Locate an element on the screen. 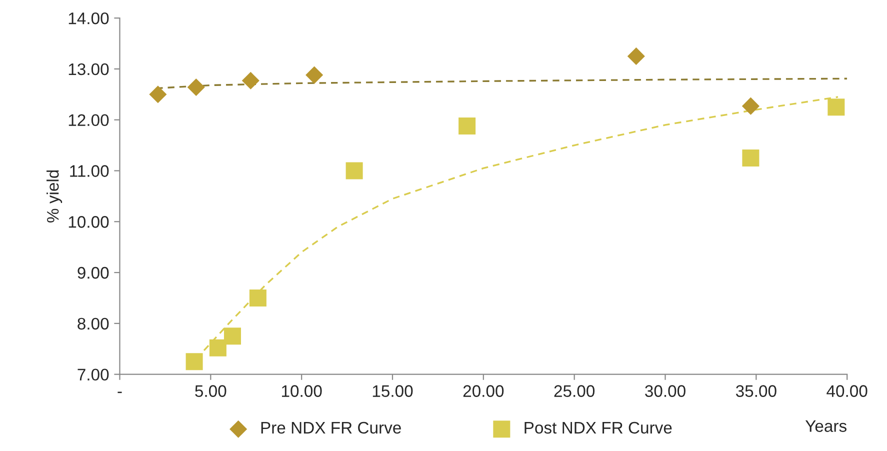 The width and height of the screenshot is (887, 451). x-tick-label: 15.00 is located at coordinates (392, 391).